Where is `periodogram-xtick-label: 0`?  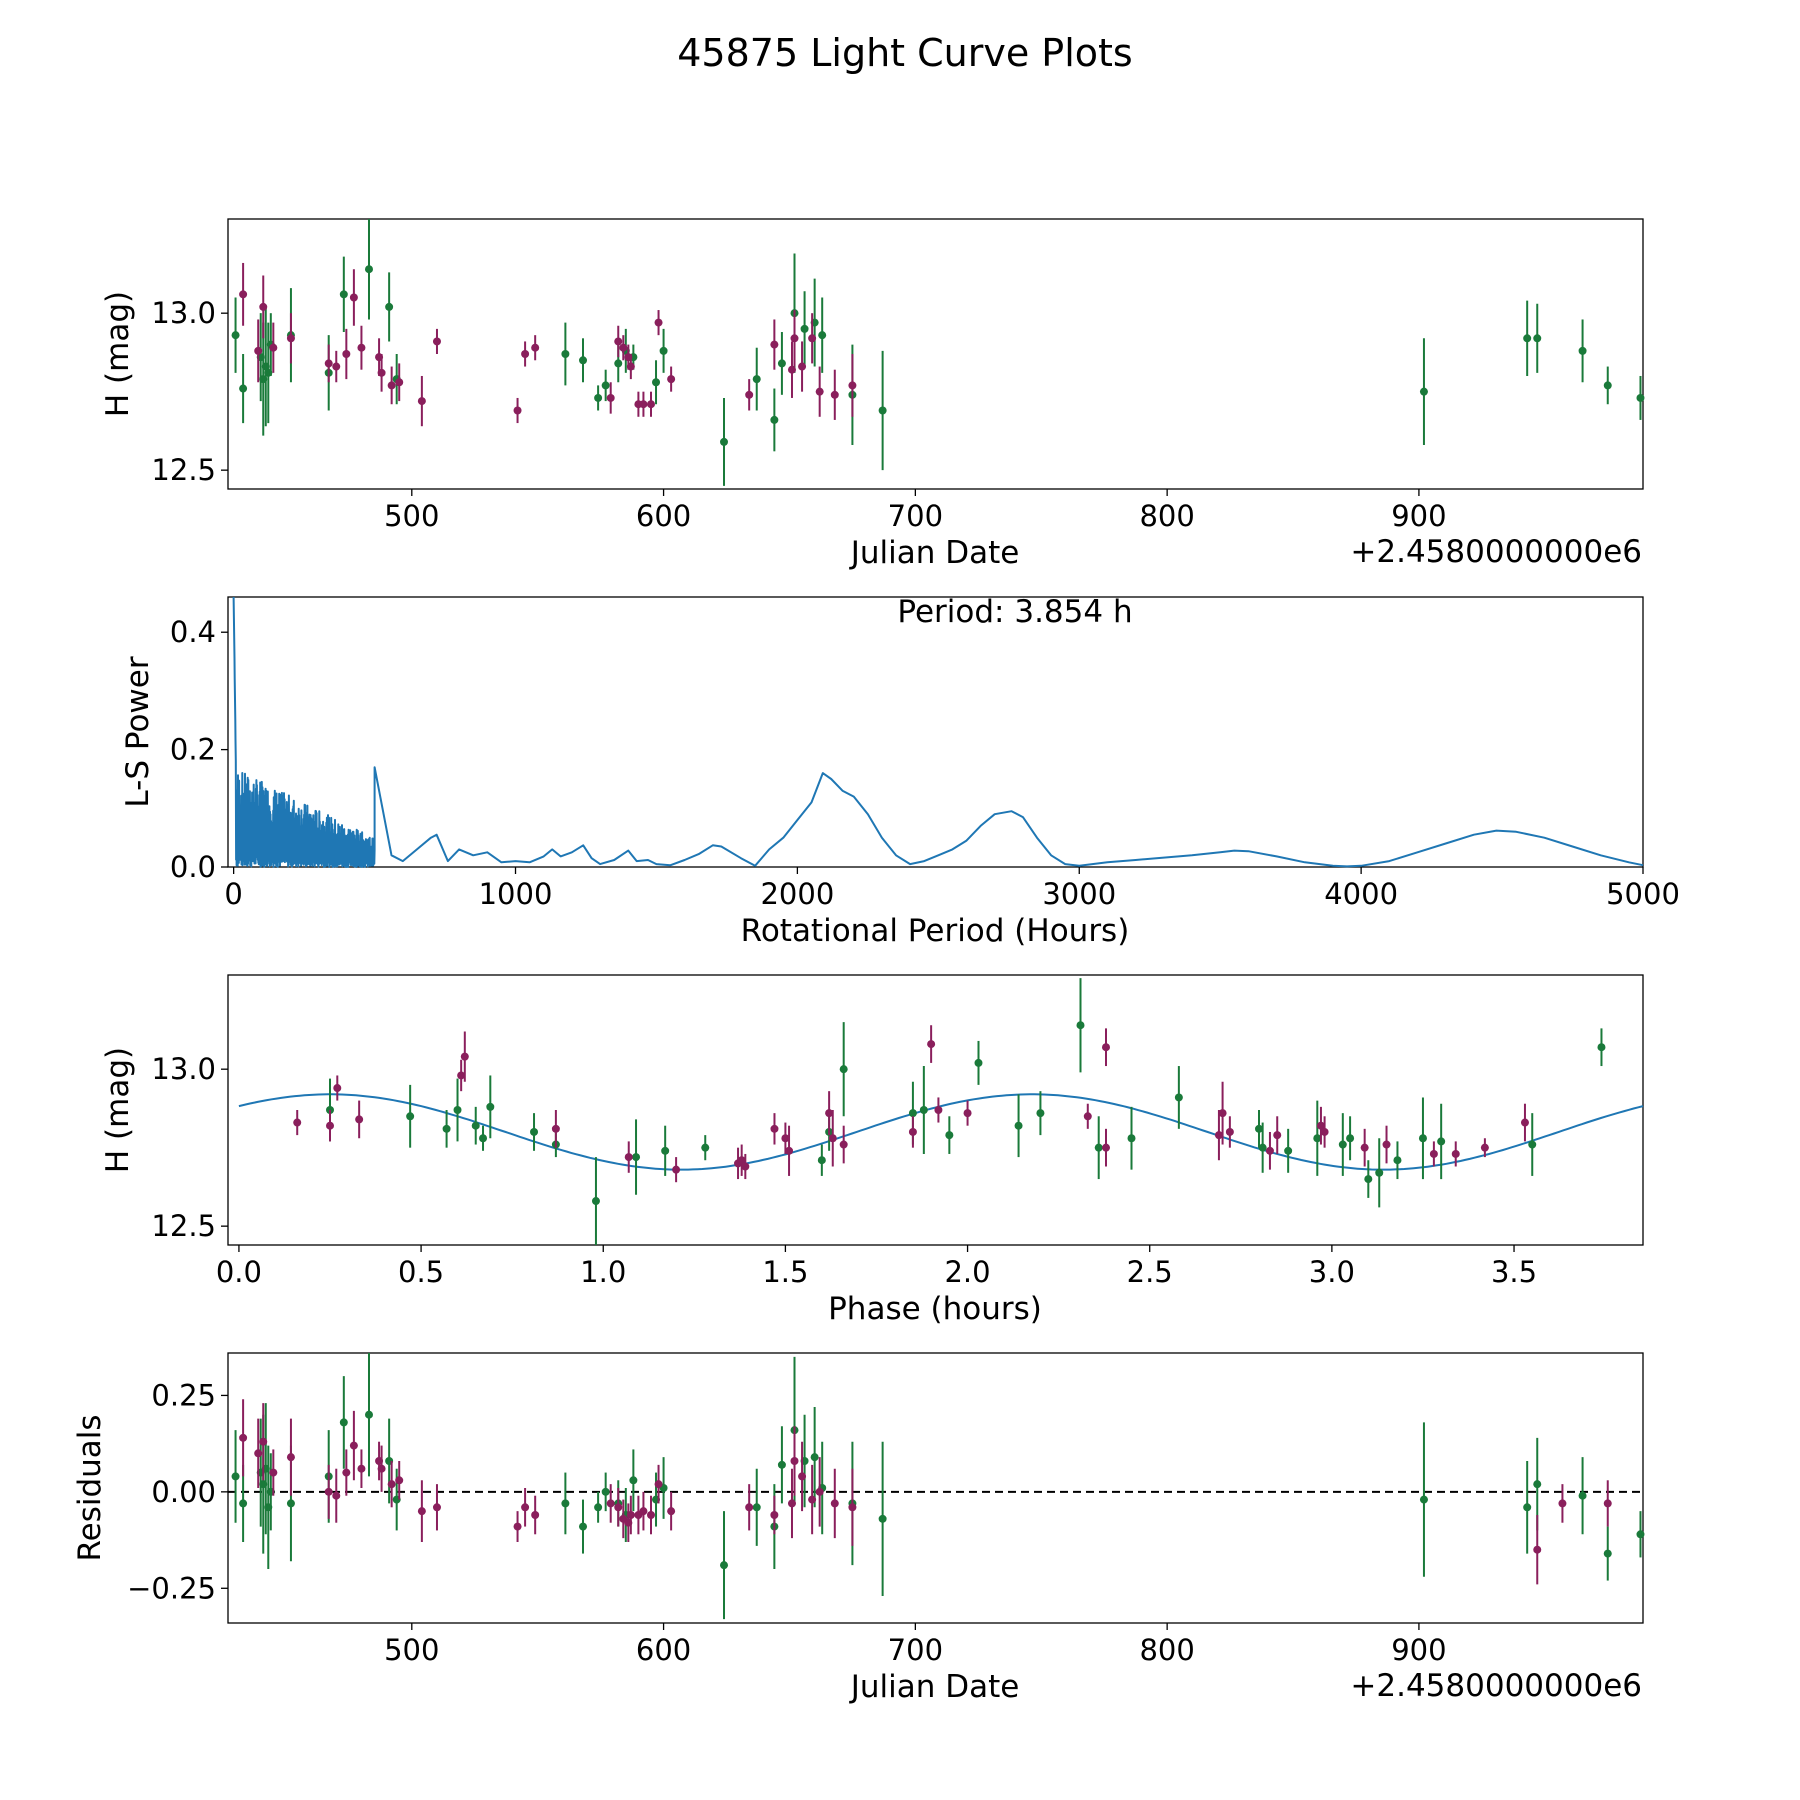 periodogram-xtick-label: 0 is located at coordinates (233, 894).